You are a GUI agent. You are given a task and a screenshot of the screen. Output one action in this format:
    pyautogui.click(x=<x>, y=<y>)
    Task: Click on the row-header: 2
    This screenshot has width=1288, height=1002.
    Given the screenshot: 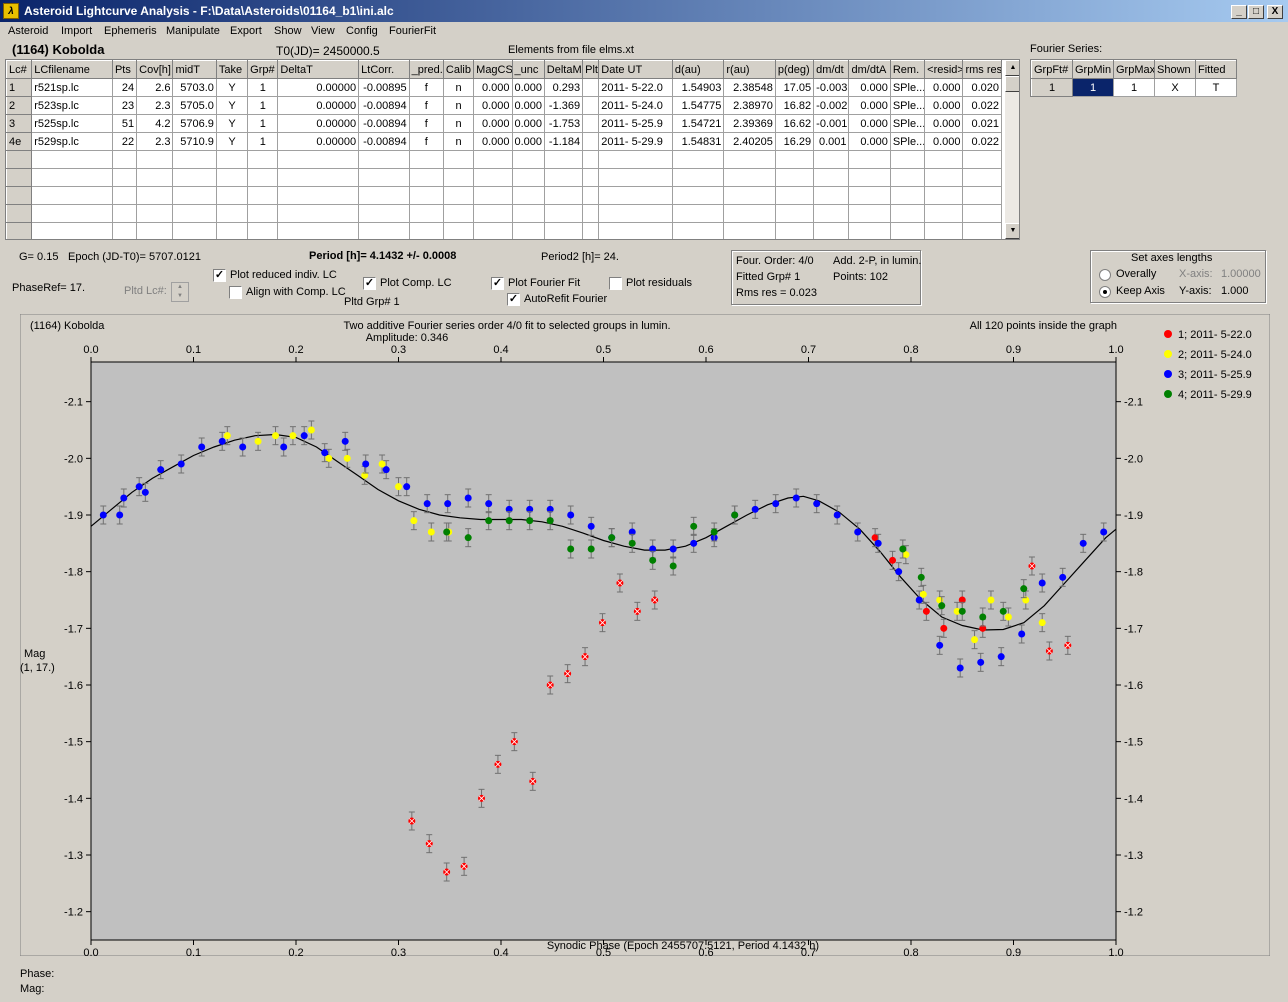 What is the action you would take?
    pyautogui.click(x=19, y=105)
    